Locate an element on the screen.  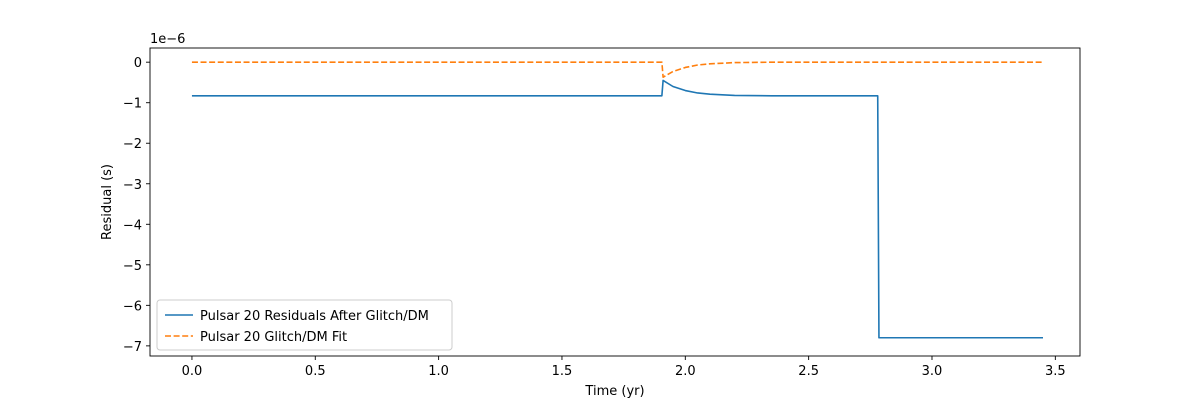
x-axis-label: Time (yr) is located at coordinates (614, 391).